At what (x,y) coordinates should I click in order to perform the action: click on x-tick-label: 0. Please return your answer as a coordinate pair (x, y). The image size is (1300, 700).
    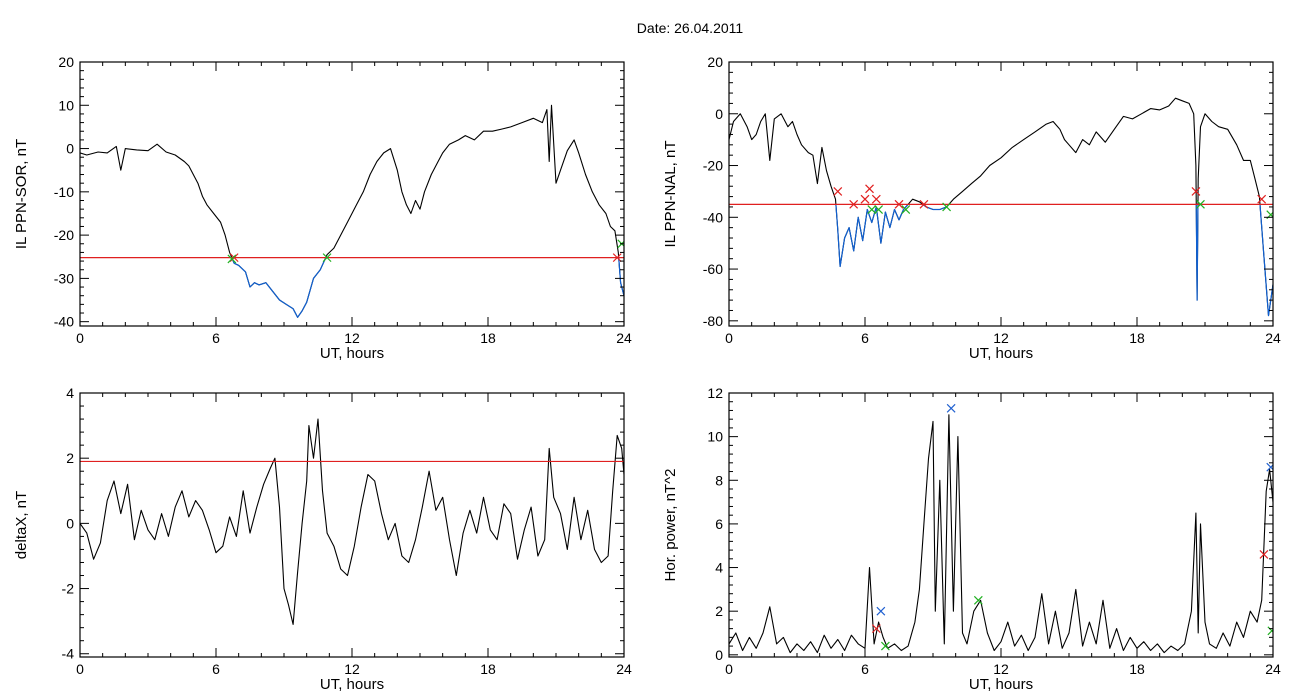
    Looking at the image, I should click on (80, 338).